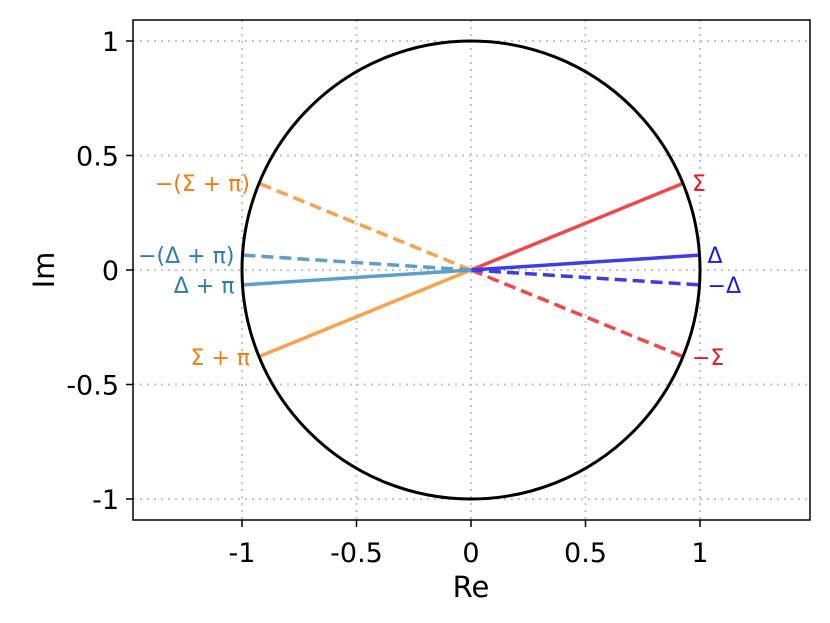 This screenshot has width=830, height=623. What do you see at coordinates (105, 500) in the screenshot?
I see `y-tick-label: -1` at bounding box center [105, 500].